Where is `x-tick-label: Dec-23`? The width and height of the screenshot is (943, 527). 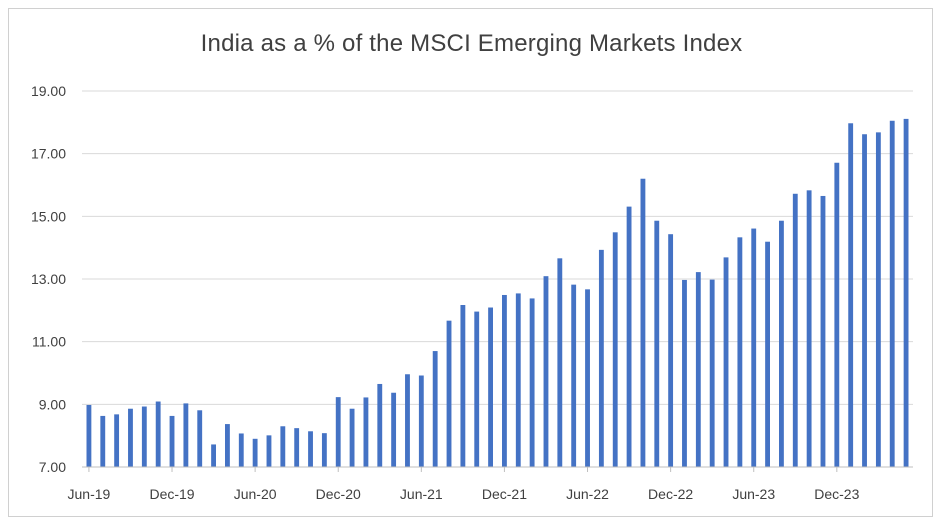 x-tick-label: Dec-23 is located at coordinates (836, 494).